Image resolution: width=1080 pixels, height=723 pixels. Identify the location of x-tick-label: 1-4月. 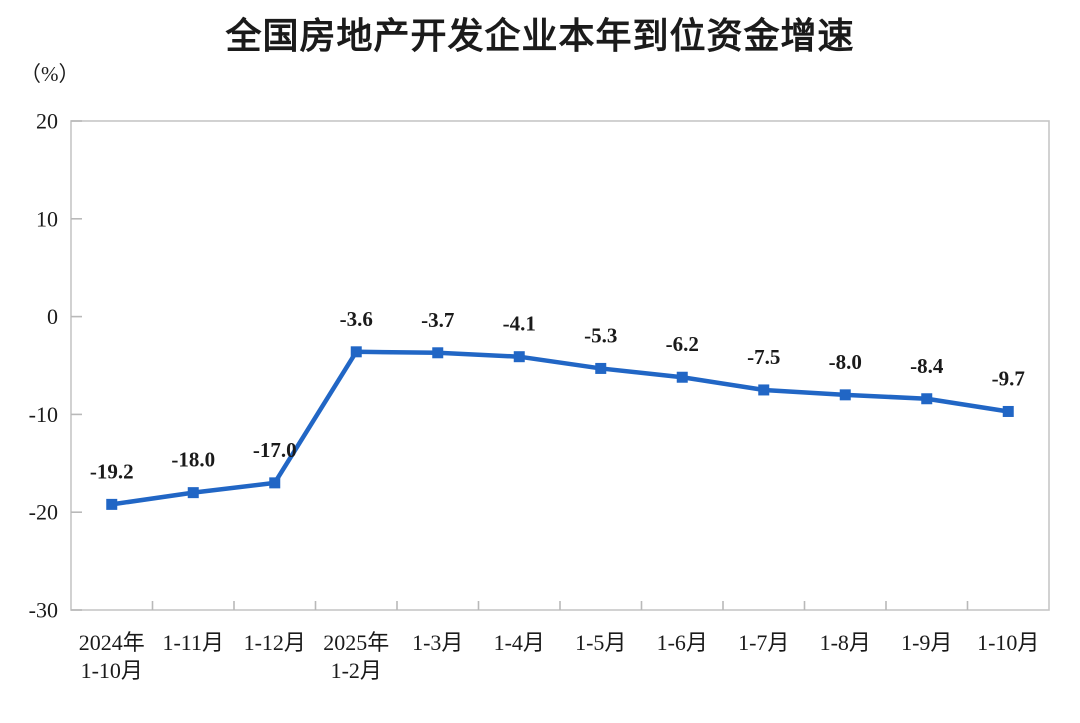
(519, 642).